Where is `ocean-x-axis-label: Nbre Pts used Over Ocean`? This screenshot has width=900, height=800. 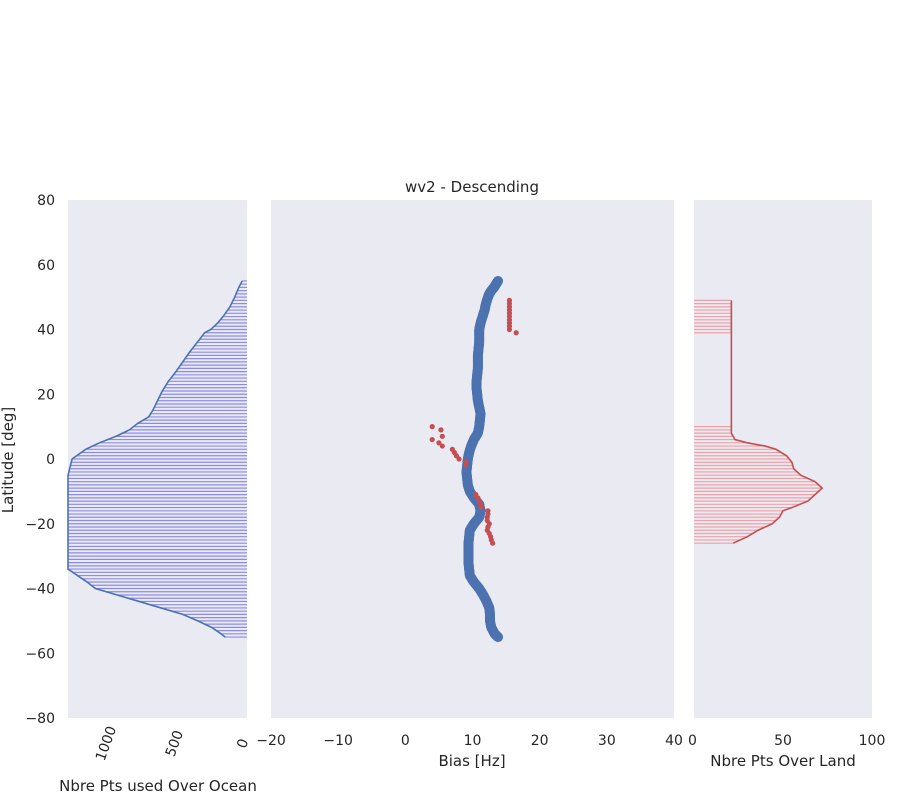 ocean-x-axis-label: Nbre Pts used Over Ocean is located at coordinates (158, 786).